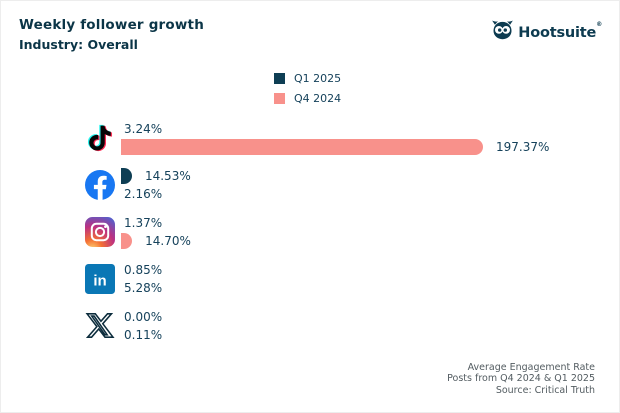 This screenshot has height=413, width=620. What do you see at coordinates (343, 325) in the screenshot?
I see `chart-row-x: 0.00% 0.11%` at bounding box center [343, 325].